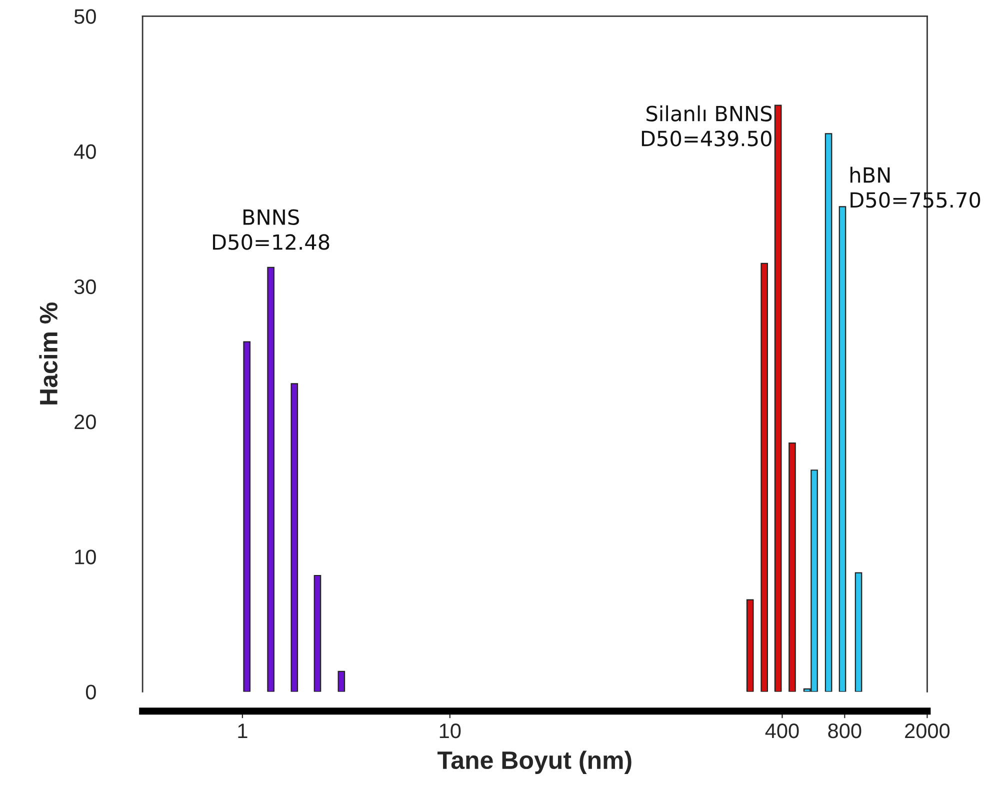 This screenshot has width=997, height=809. What do you see at coordinates (85, 286) in the screenshot?
I see `y-tick-label: 30` at bounding box center [85, 286].